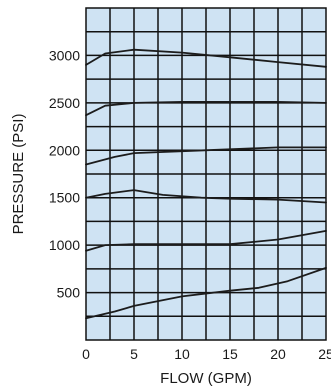  I want to click on x-tick-label: 0, so click(86, 354).